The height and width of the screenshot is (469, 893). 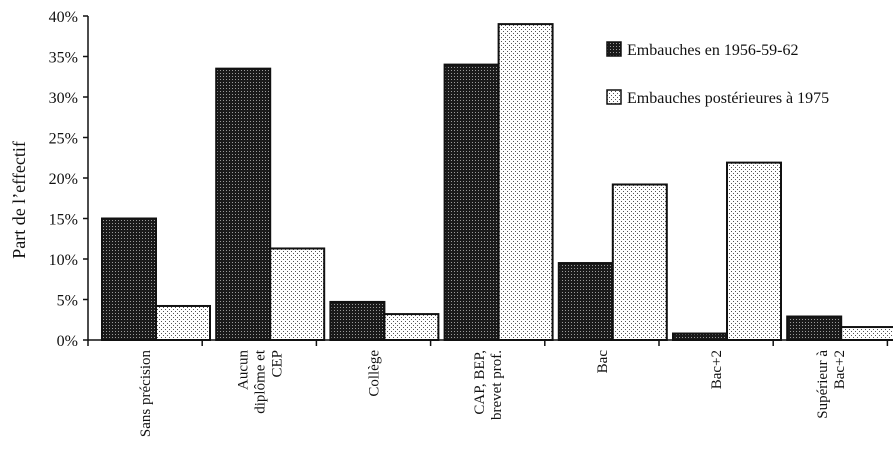 What do you see at coordinates (277, 364) in the screenshot?
I see `x-tick-label-line: CEP` at bounding box center [277, 364].